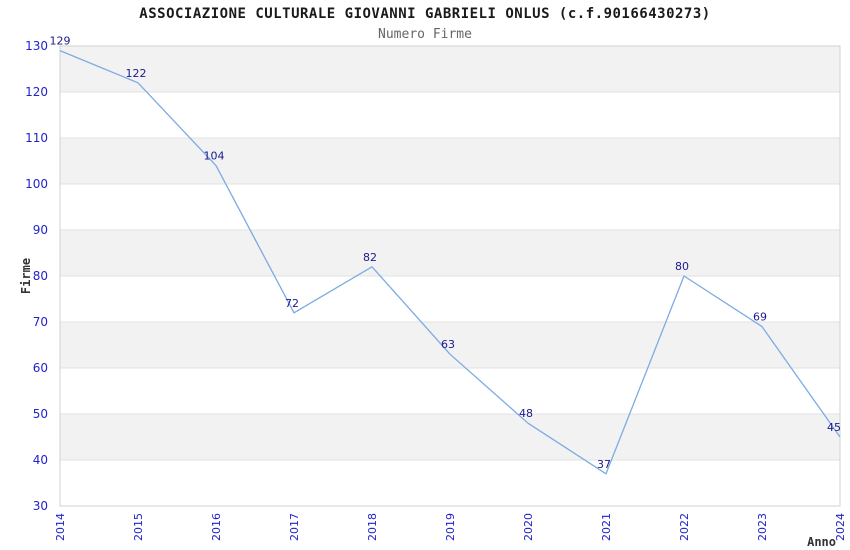 This screenshot has height=550, width=850. Describe the element at coordinates (40, 322) in the screenshot. I see `y-tick-label: 70` at that location.